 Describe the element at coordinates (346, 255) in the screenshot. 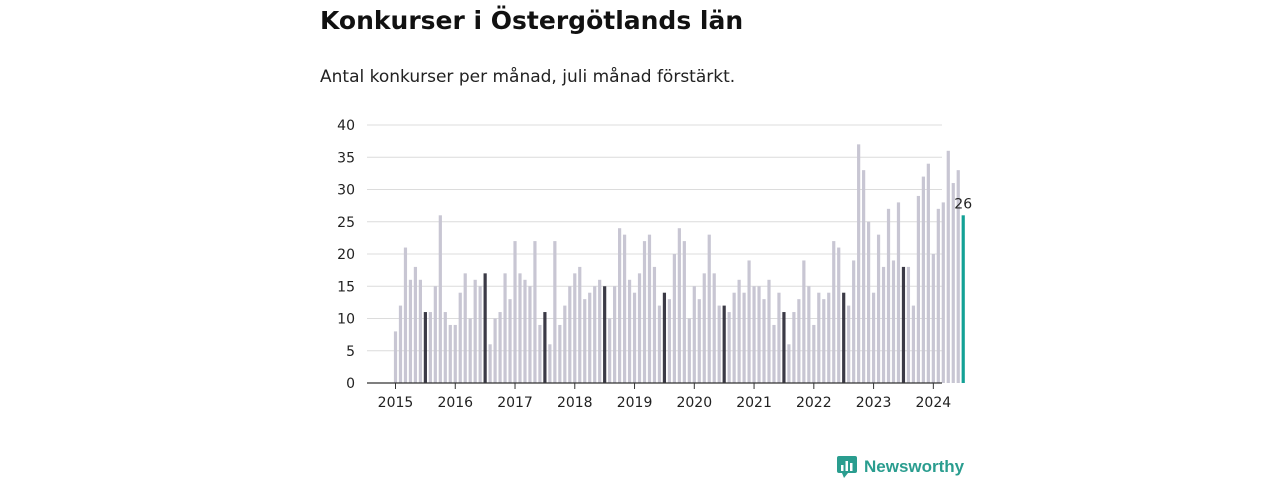

I see `y-tick-label: 20` at that location.